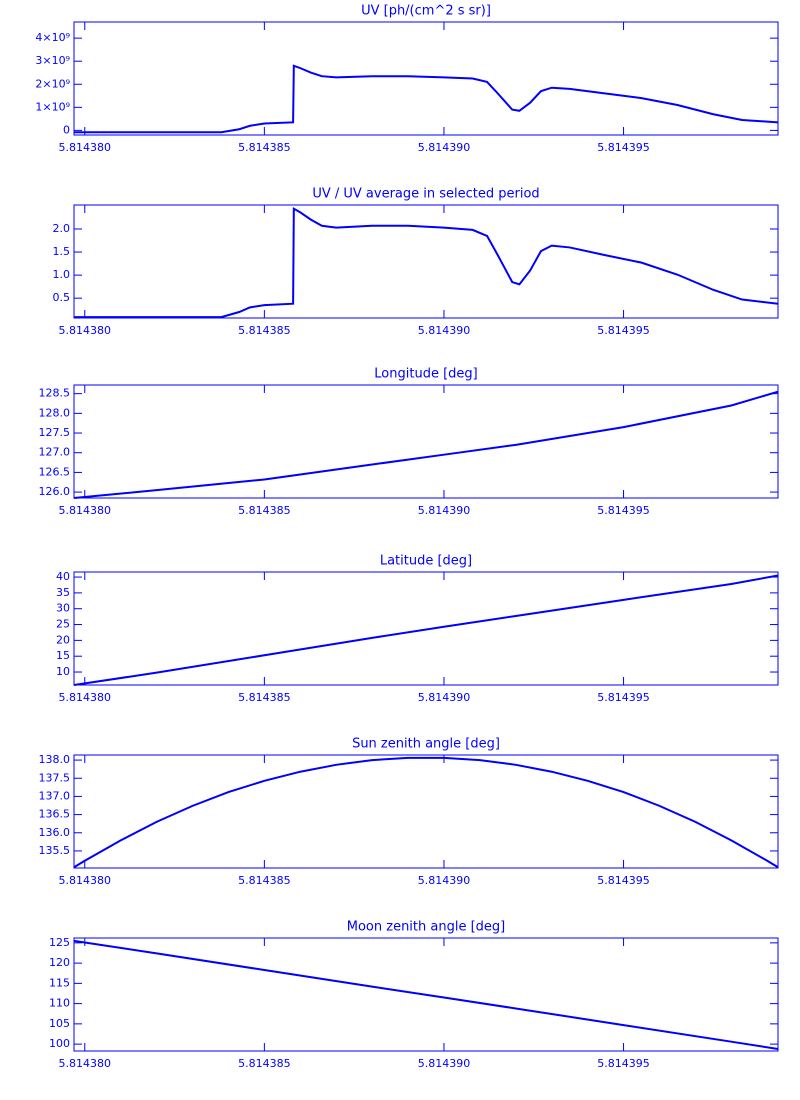 The width and height of the screenshot is (800, 1100). What do you see at coordinates (63, 671) in the screenshot?
I see `y-tick-label: 10` at bounding box center [63, 671].